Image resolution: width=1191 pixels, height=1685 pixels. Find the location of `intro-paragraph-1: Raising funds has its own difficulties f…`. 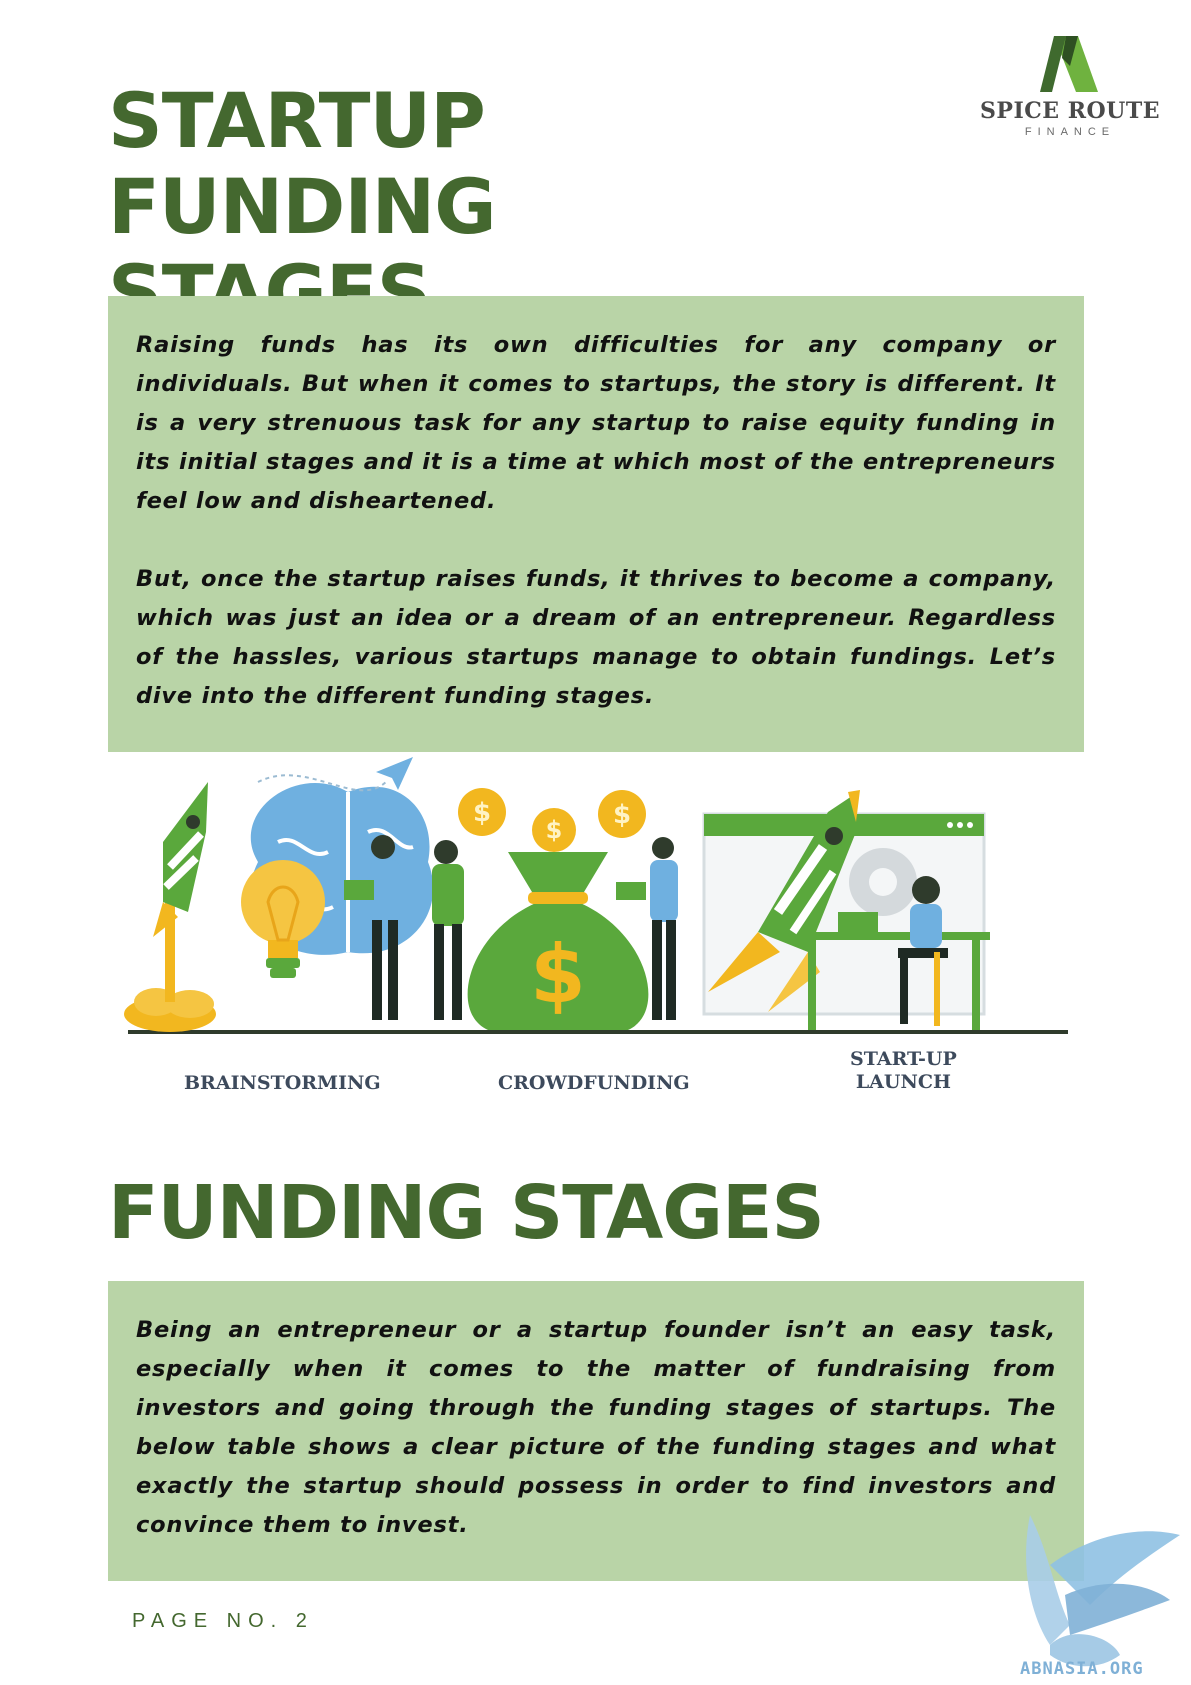

intro-paragraph-1: Raising funds has its own difficulties f… is located at coordinates (596, 423).